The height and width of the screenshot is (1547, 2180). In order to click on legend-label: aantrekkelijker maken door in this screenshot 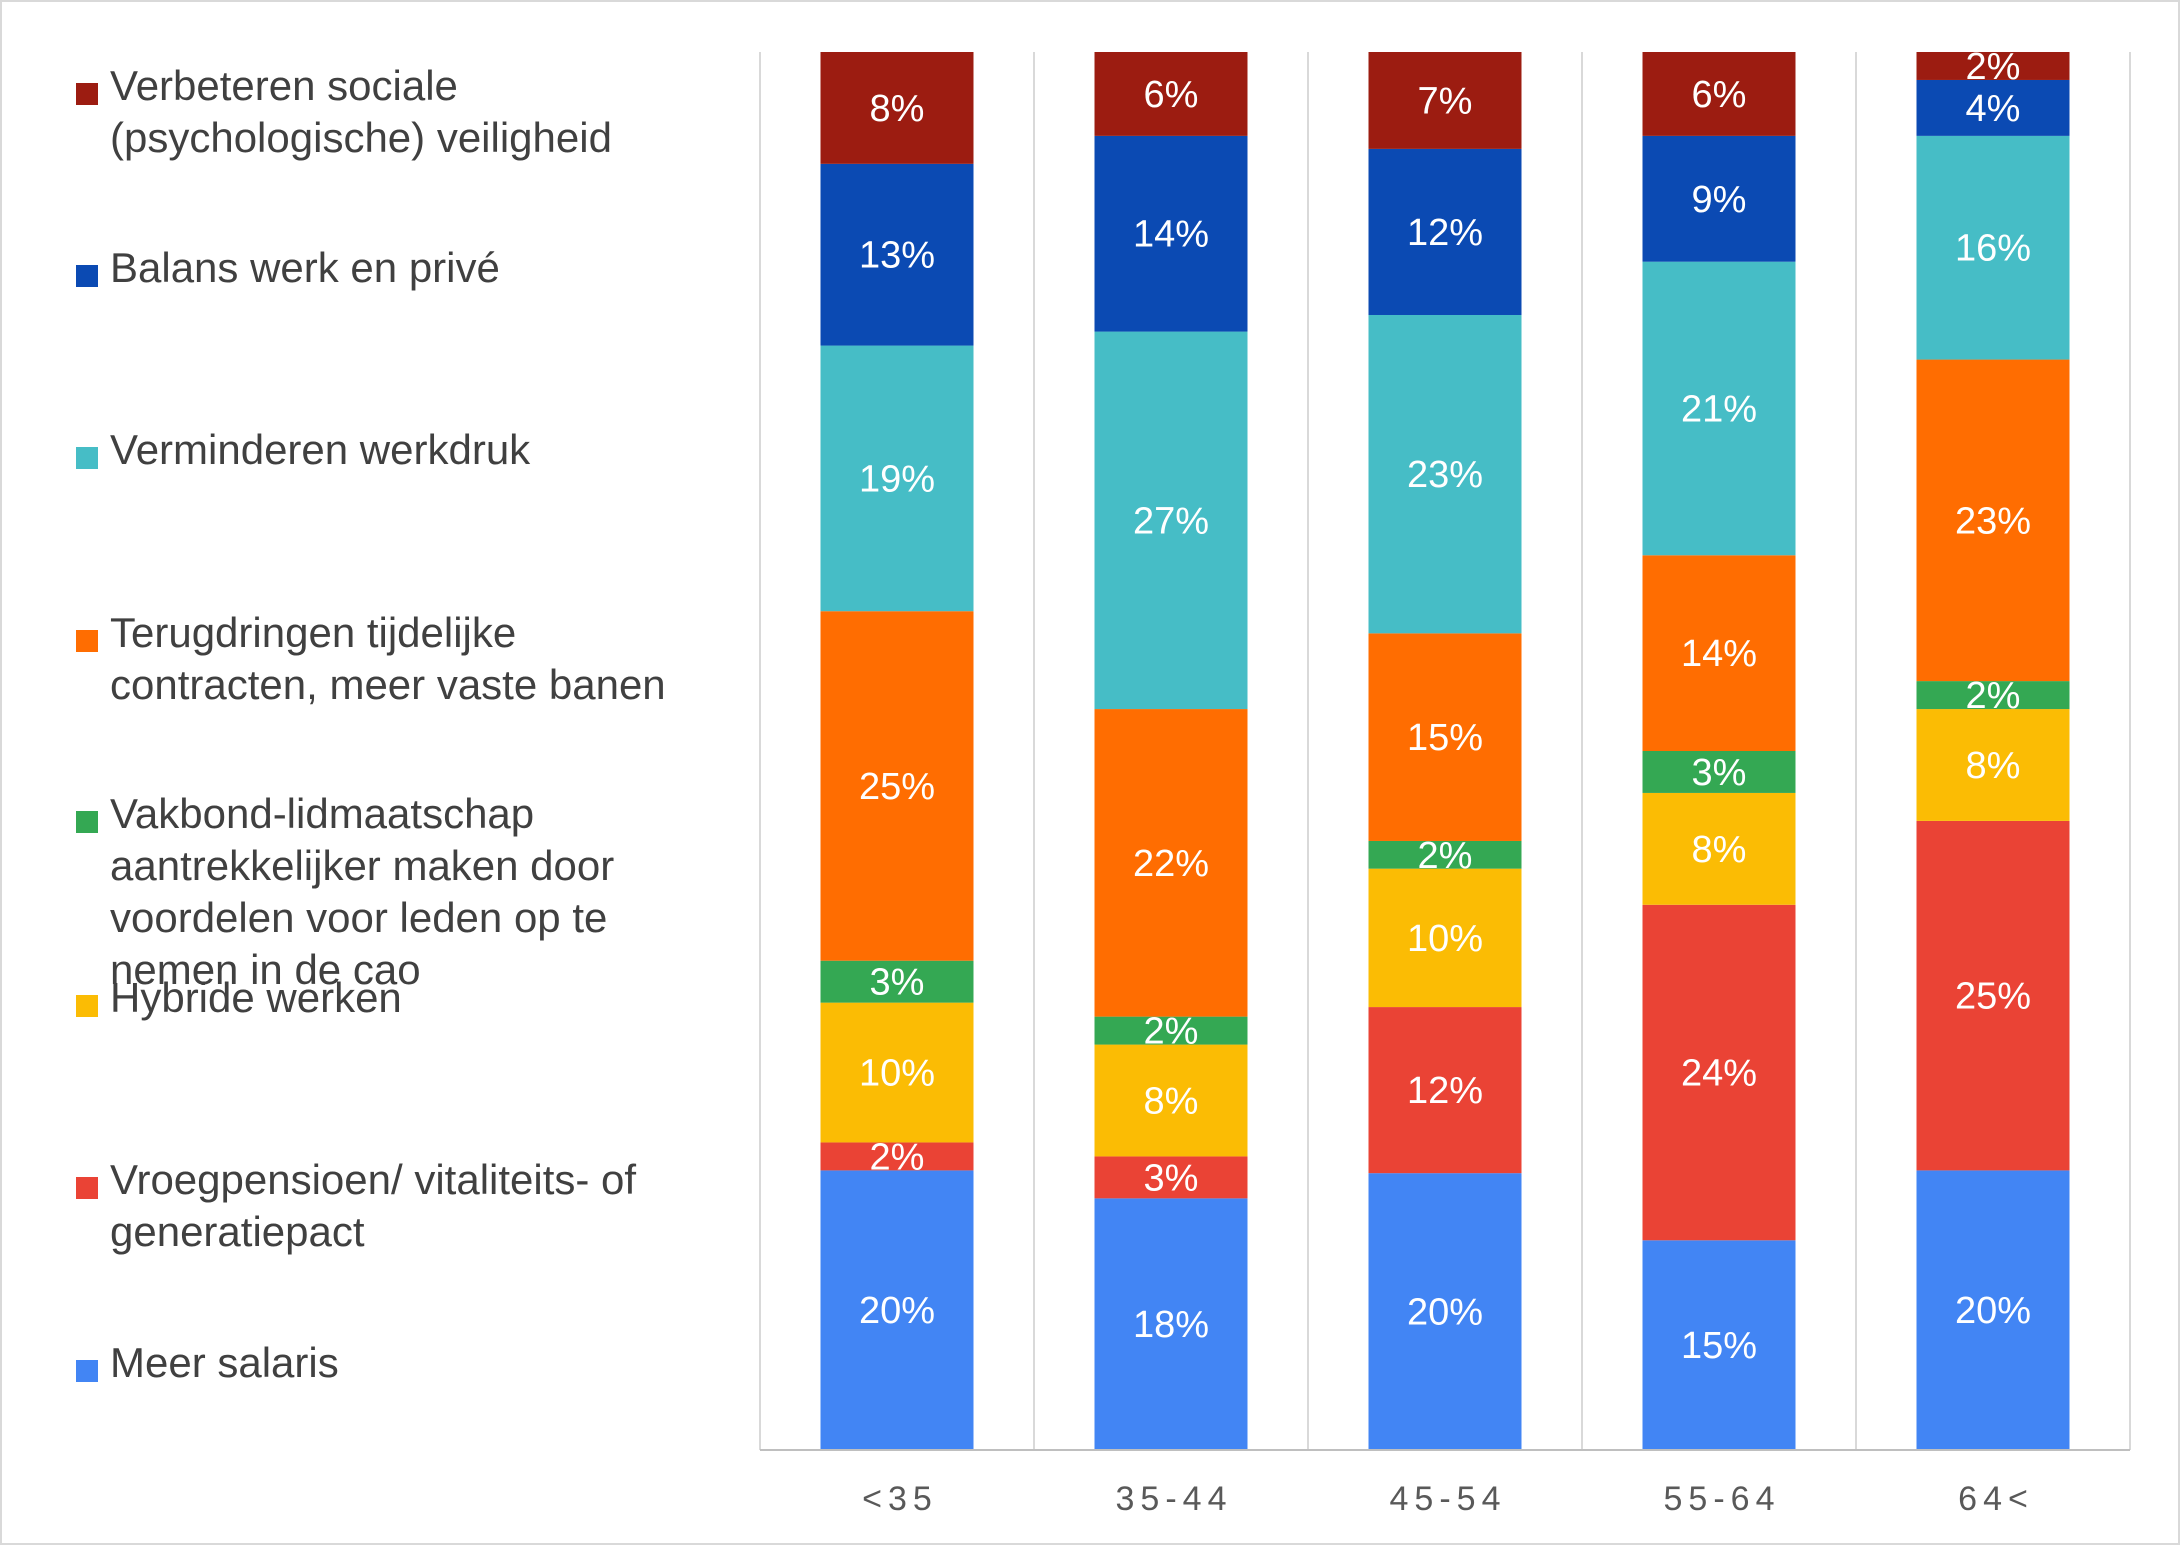, I will do `click(362, 865)`.